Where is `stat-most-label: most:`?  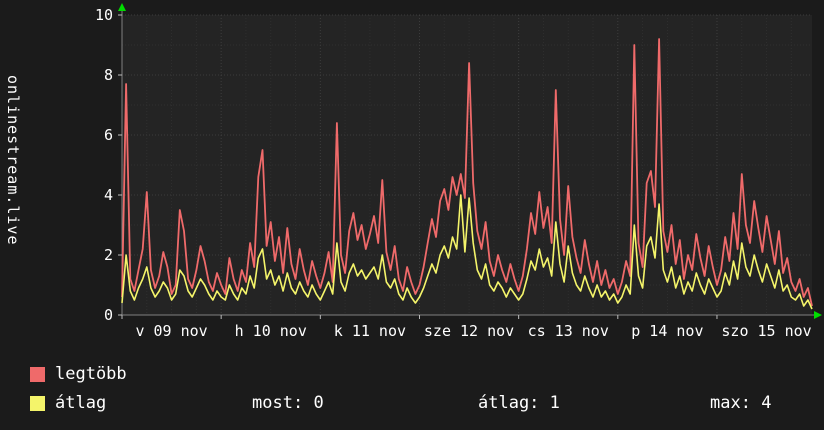 stat-most-label: most: is located at coordinates (278, 403).